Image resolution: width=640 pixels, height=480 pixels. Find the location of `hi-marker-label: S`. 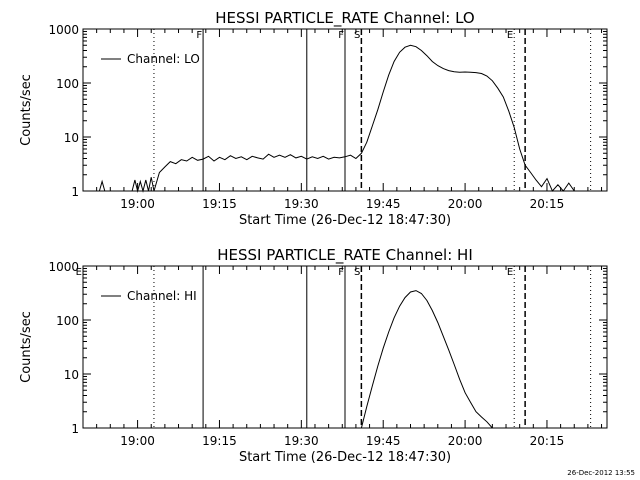

hi-marker-label: S is located at coordinates (357, 272).